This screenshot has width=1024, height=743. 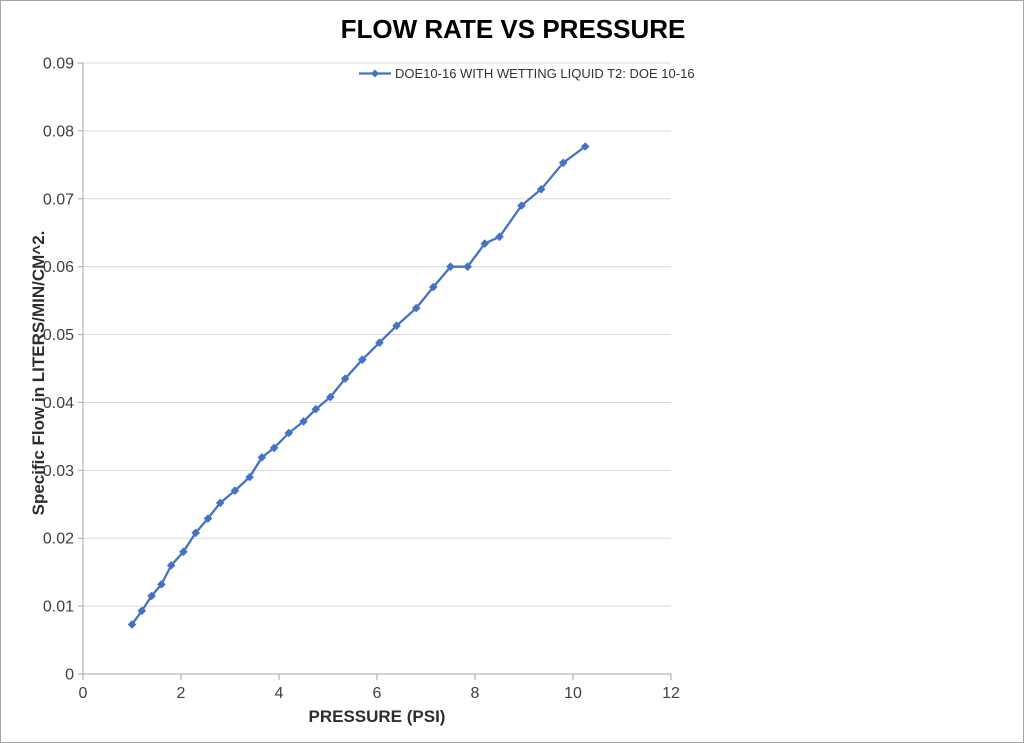 What do you see at coordinates (58, 199) in the screenshot?
I see `y-tick-label: 0.07` at bounding box center [58, 199].